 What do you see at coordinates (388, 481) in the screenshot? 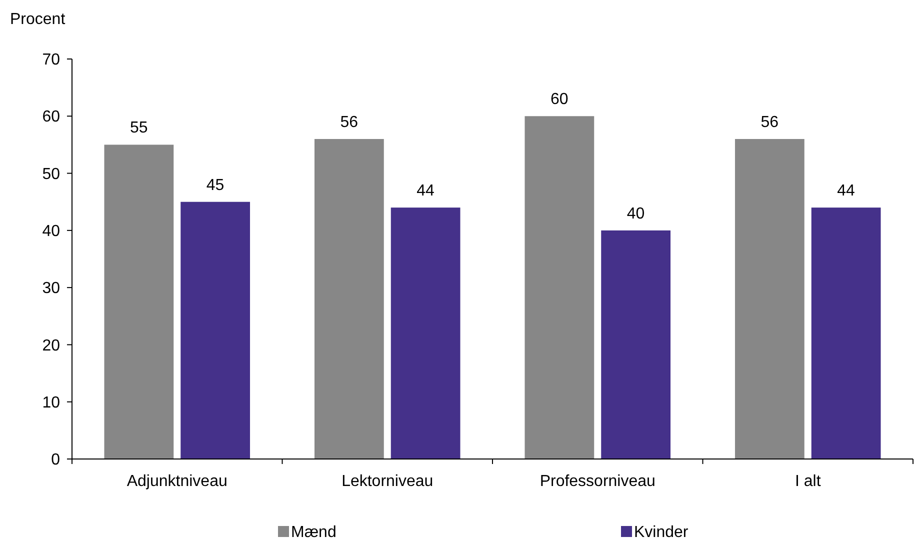
I see `x-tick-label: Lektorniveau` at bounding box center [388, 481].